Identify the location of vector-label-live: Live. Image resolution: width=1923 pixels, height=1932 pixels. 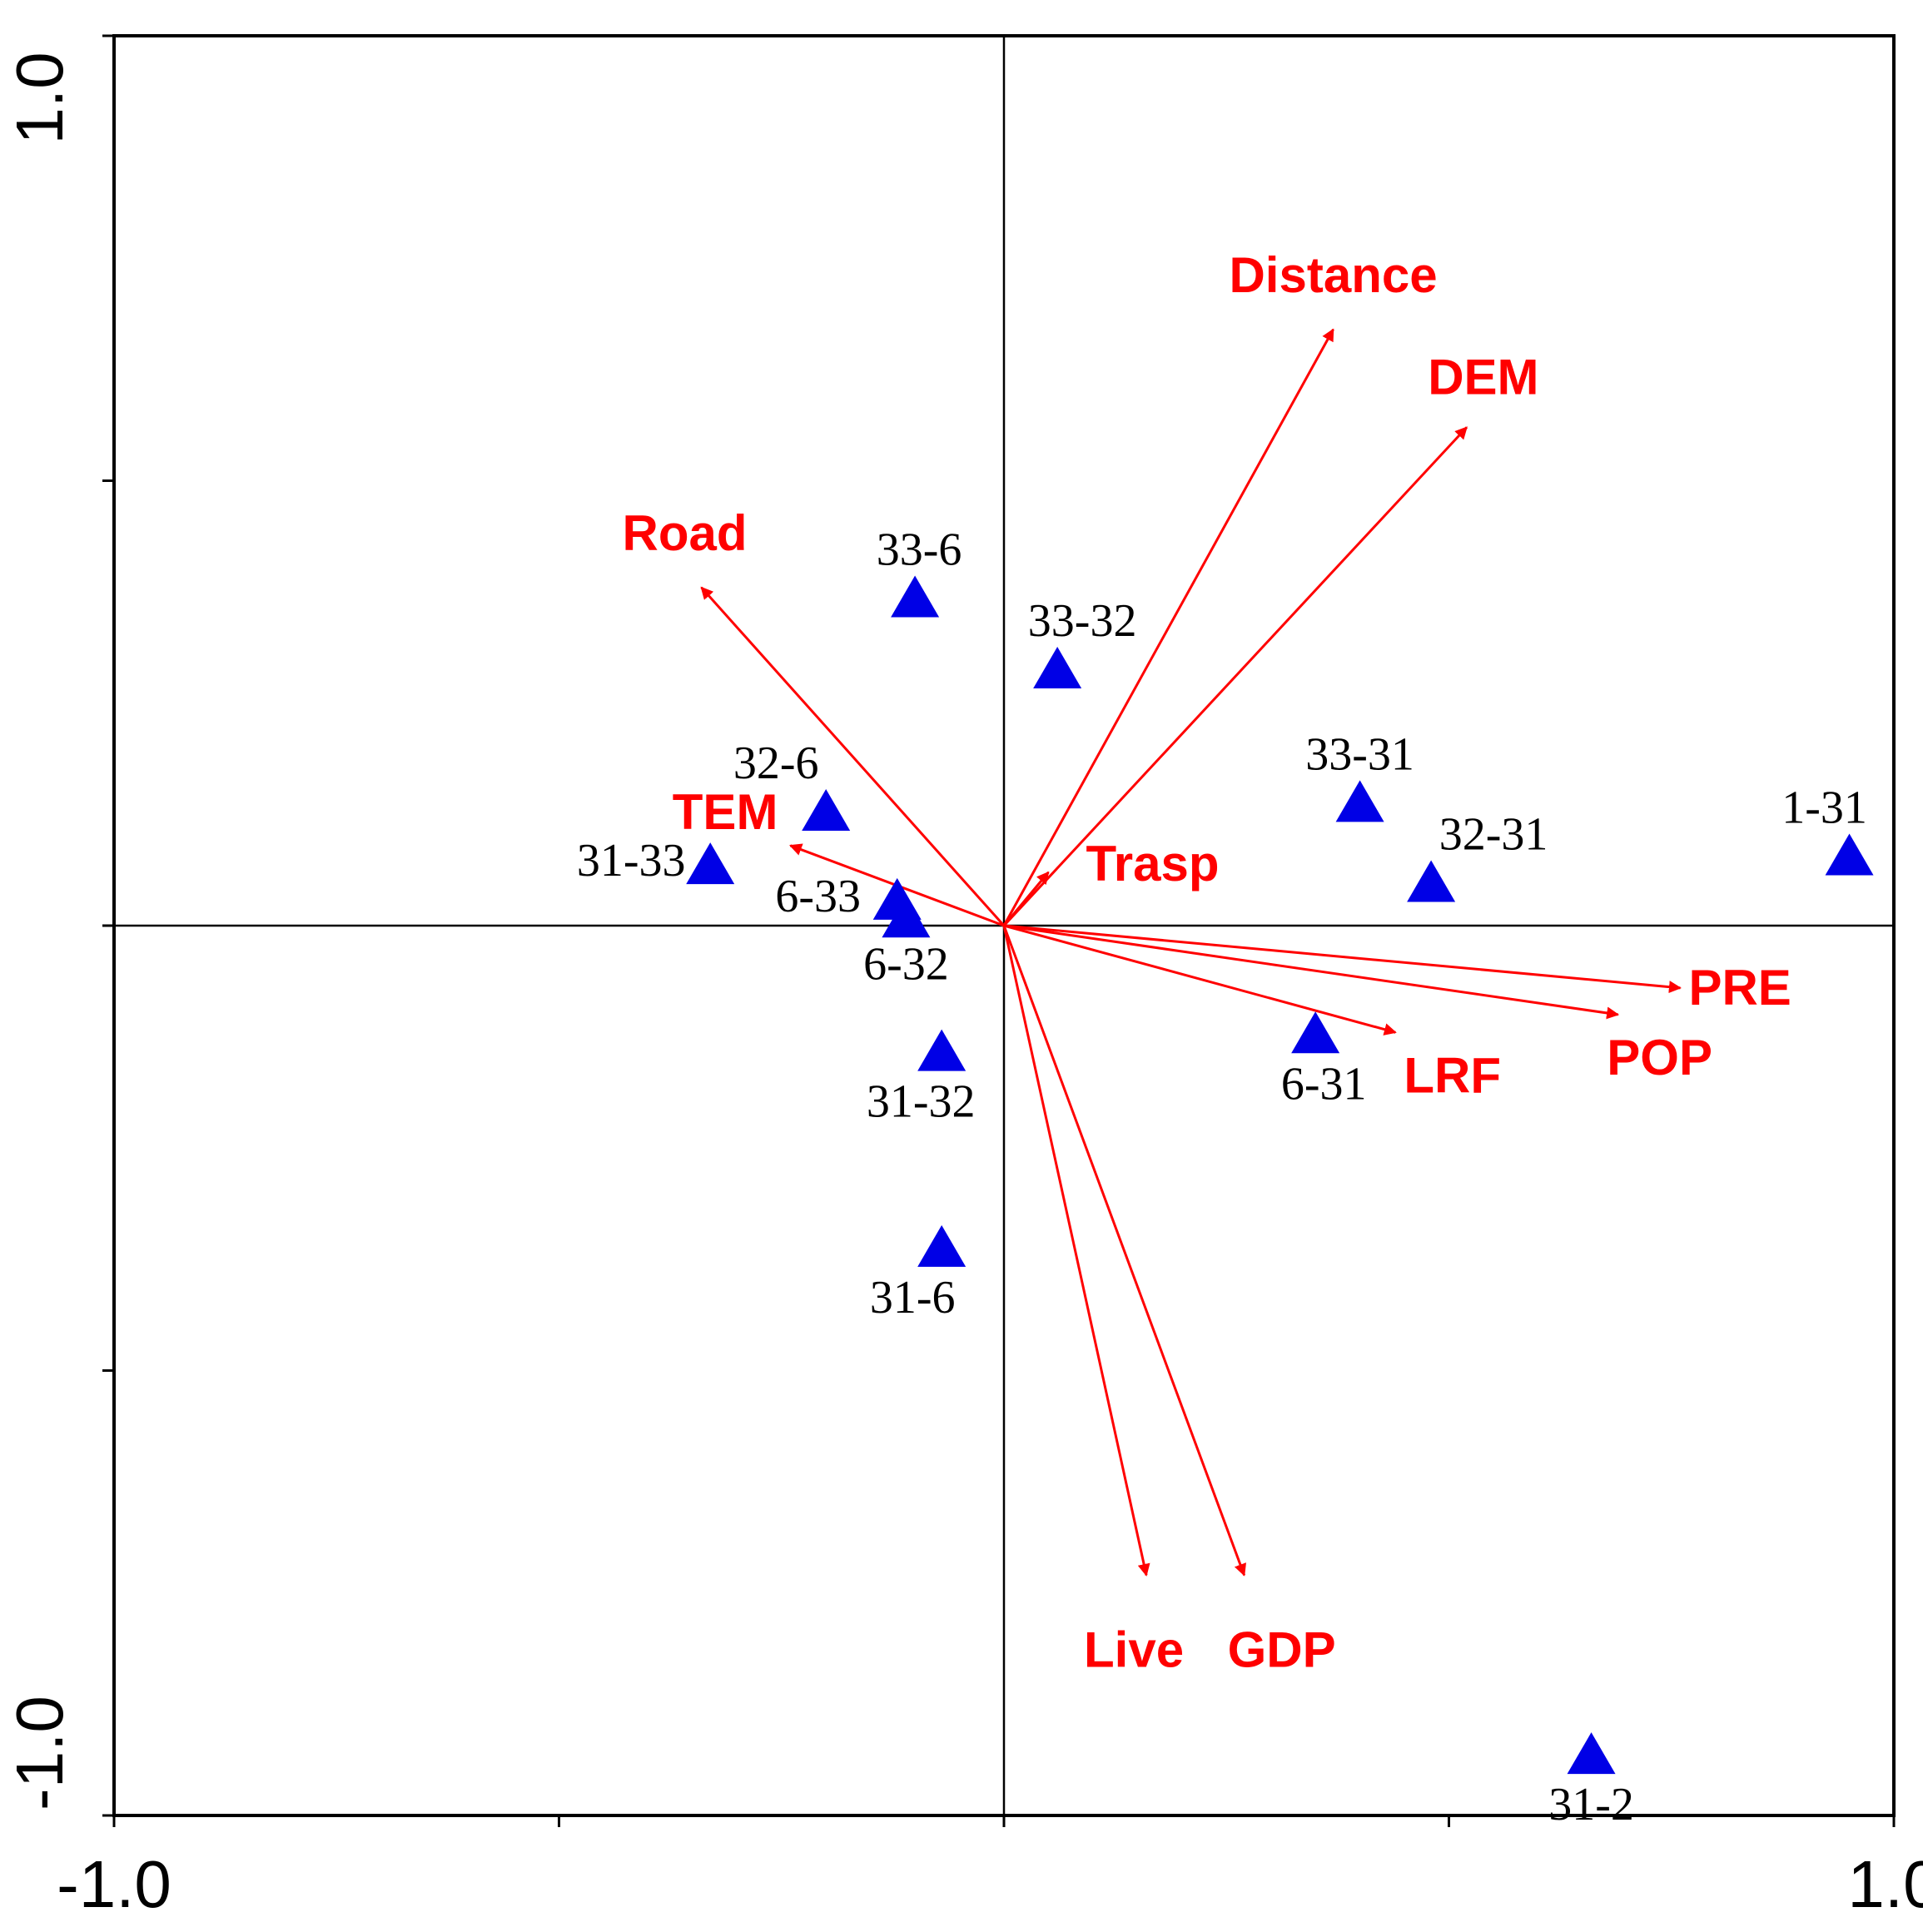
(1134, 1649).